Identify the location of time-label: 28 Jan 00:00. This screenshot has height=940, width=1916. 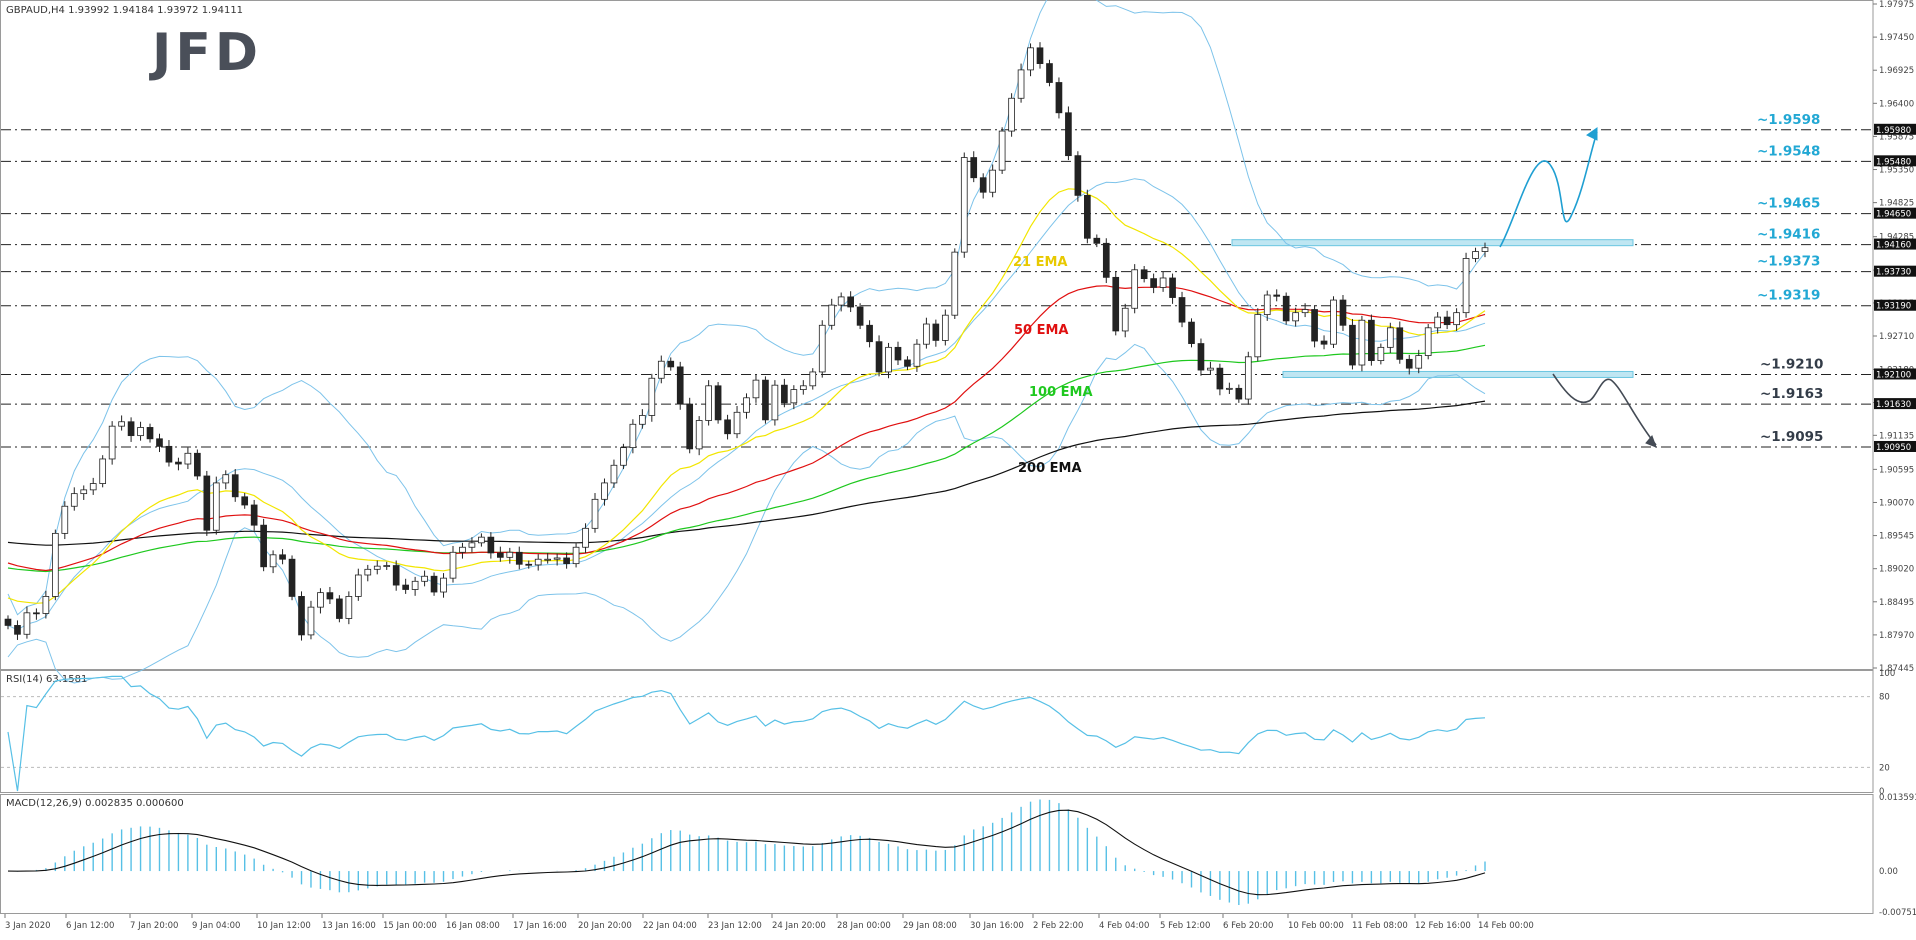
(864, 926).